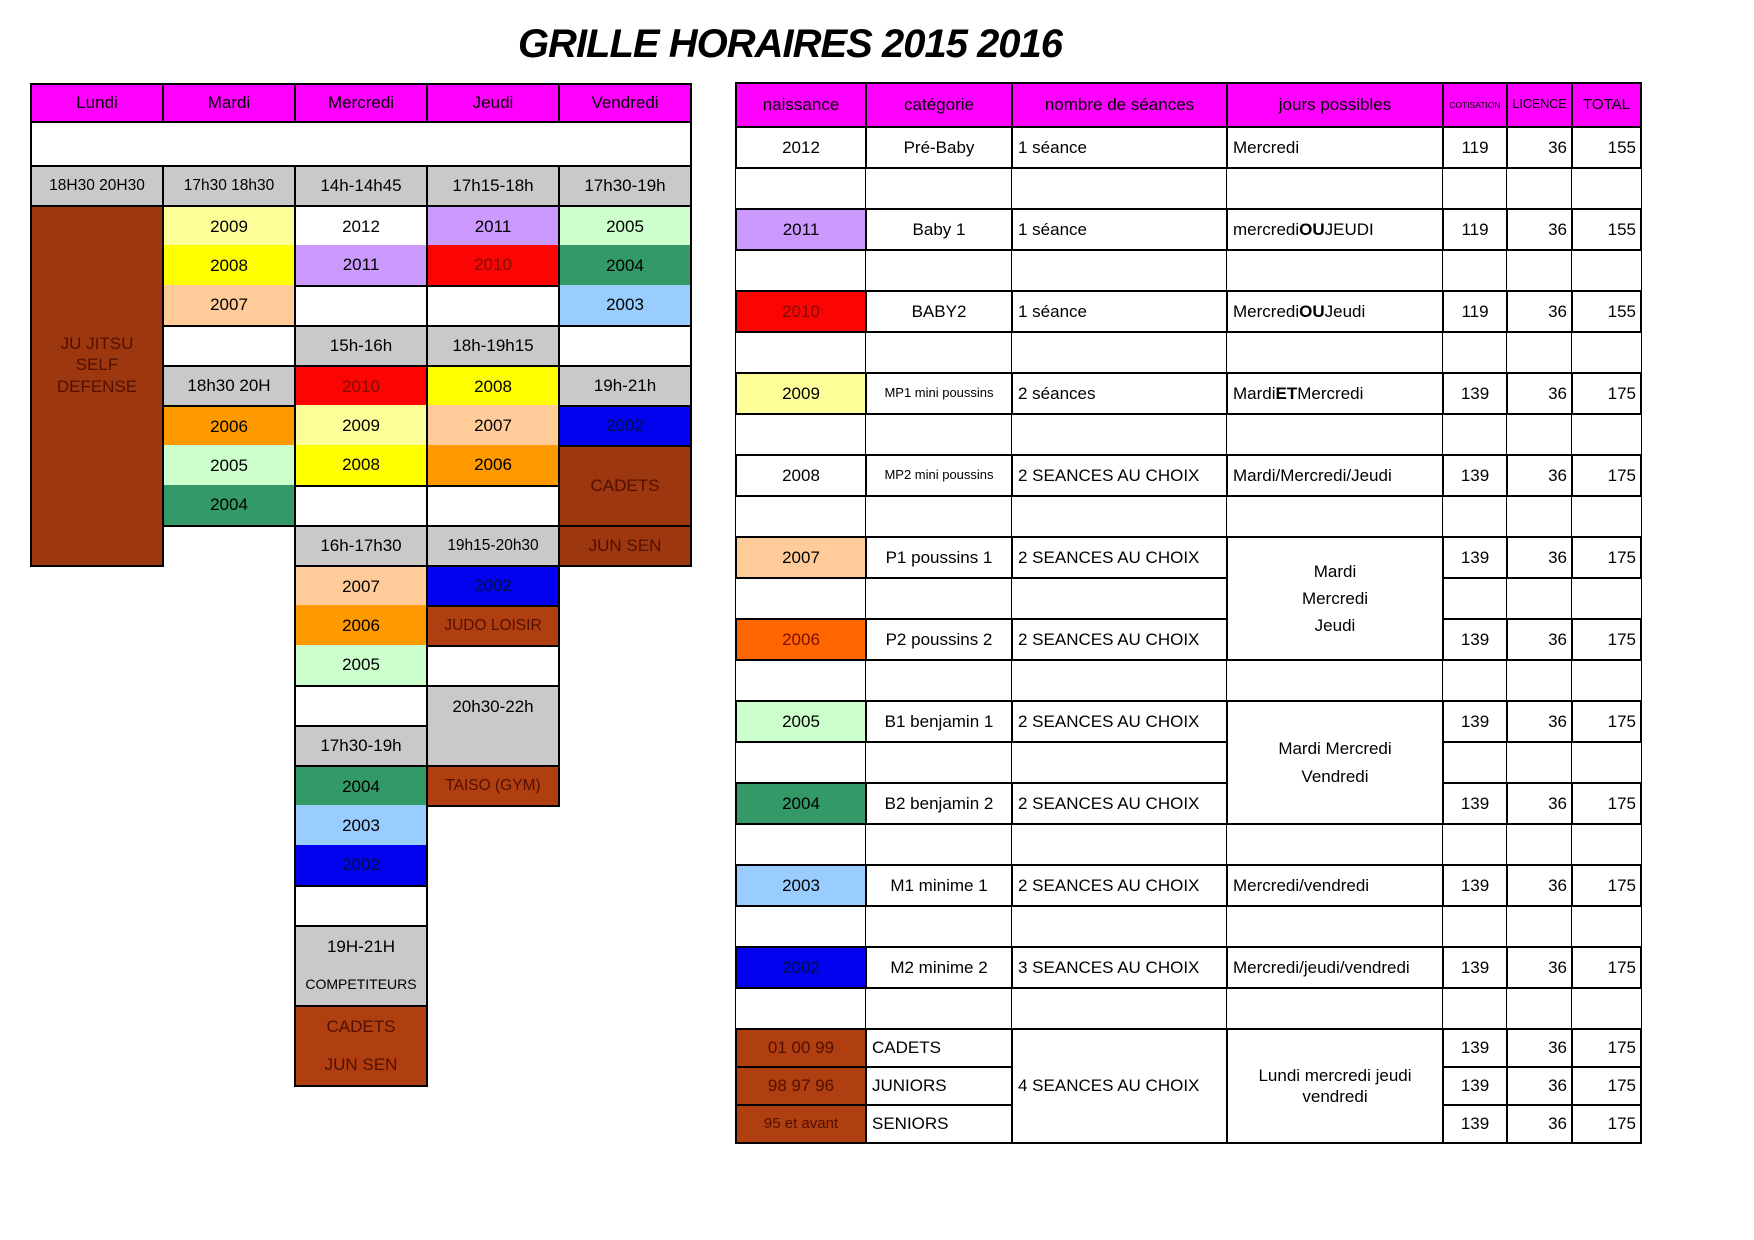 Image resolution: width=1754 pixels, height=1240 pixels. Describe the element at coordinates (939, 1048) in the screenshot. I see `categorie-cell: CADETS` at that location.